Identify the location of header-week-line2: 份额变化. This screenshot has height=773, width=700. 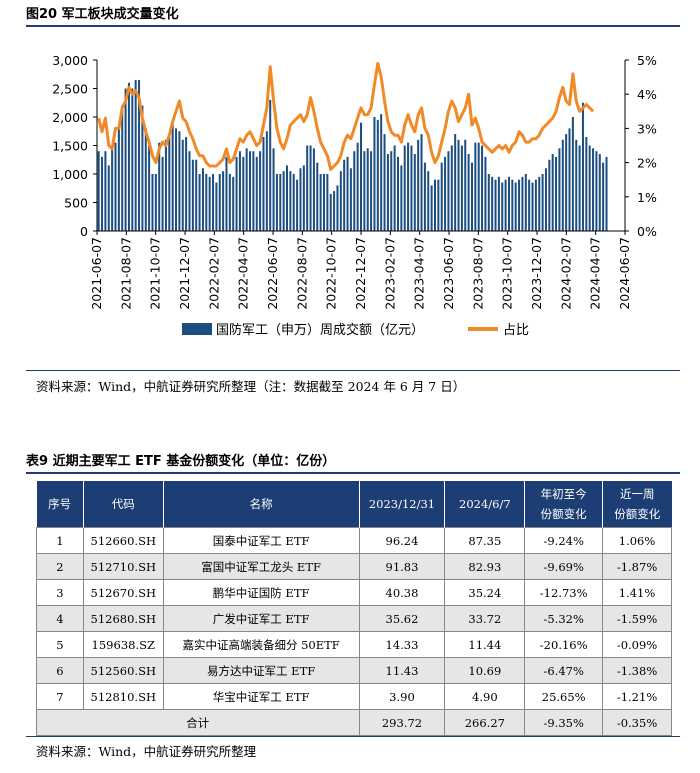
(637, 514).